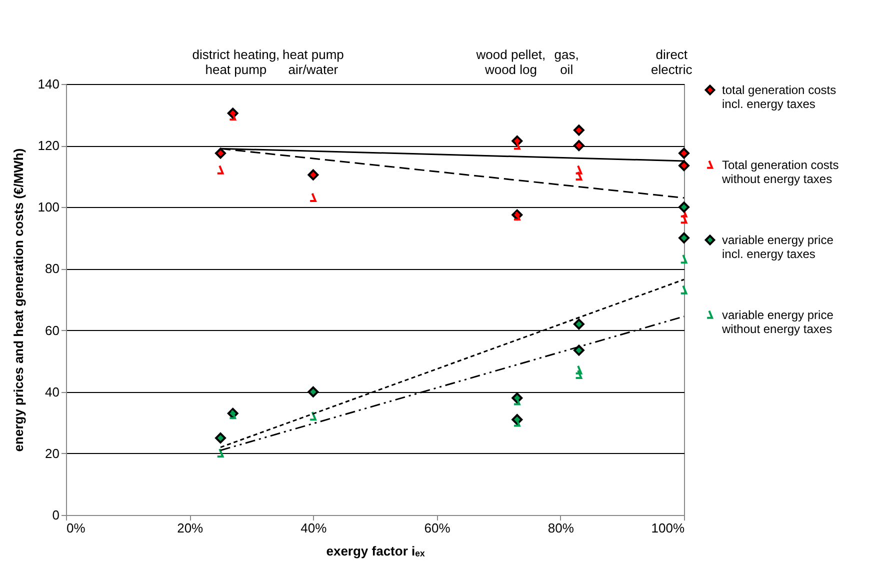 The image size is (893, 583). What do you see at coordinates (778, 247) in the screenshot?
I see `legend-label: variable energy price incl. energy taxes` at bounding box center [778, 247].